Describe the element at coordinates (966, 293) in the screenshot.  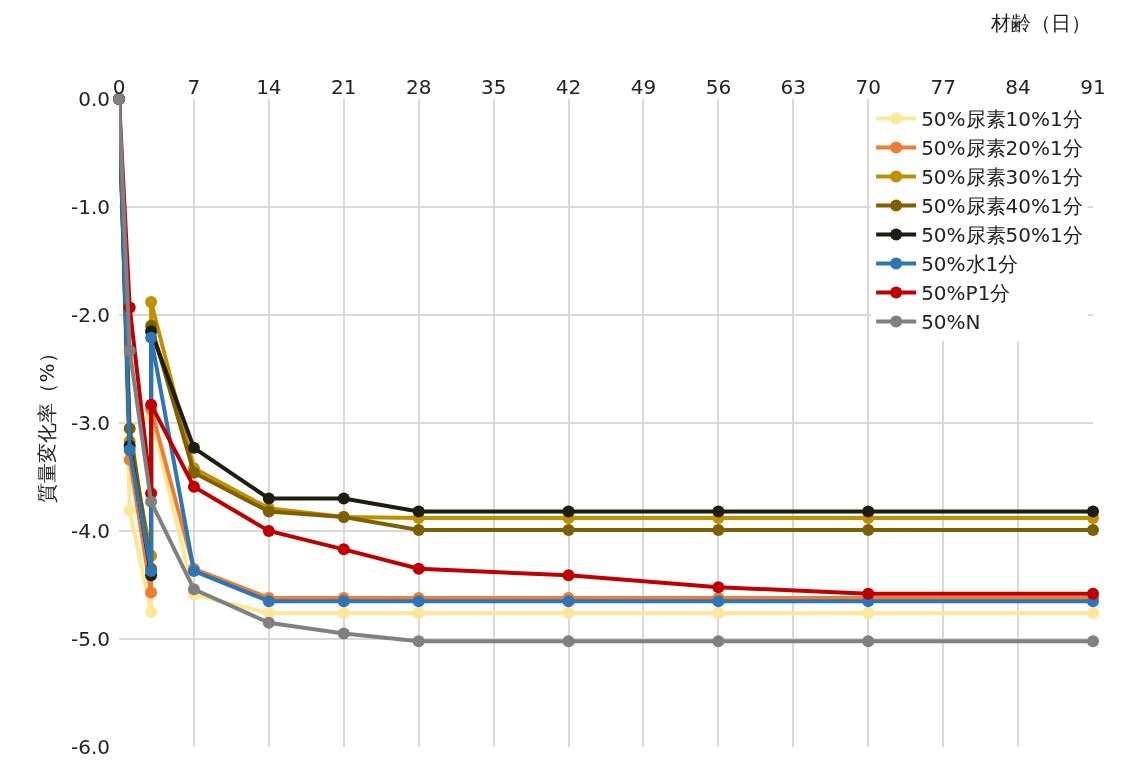
I see `legend-label: 50%P1分` at that location.